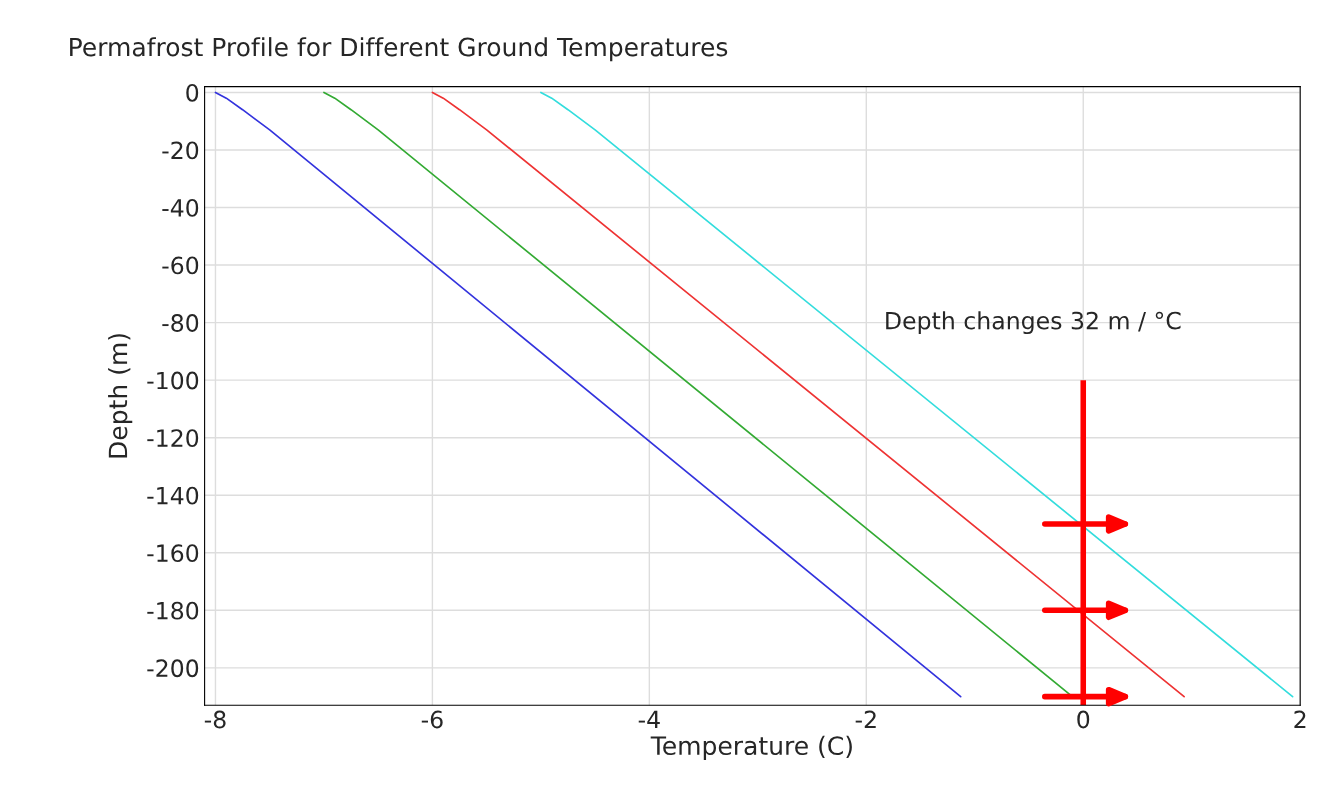  I want to click on x-tick-label: 0, so click(1083, 719).